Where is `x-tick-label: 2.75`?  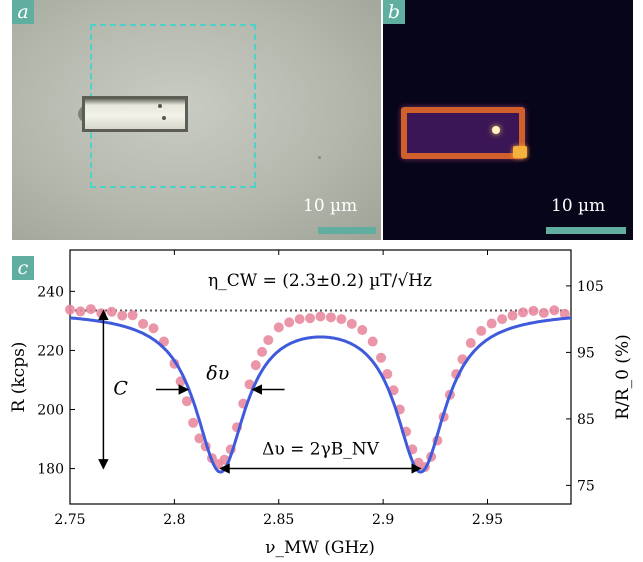 x-tick-label: 2.75 is located at coordinates (69, 520).